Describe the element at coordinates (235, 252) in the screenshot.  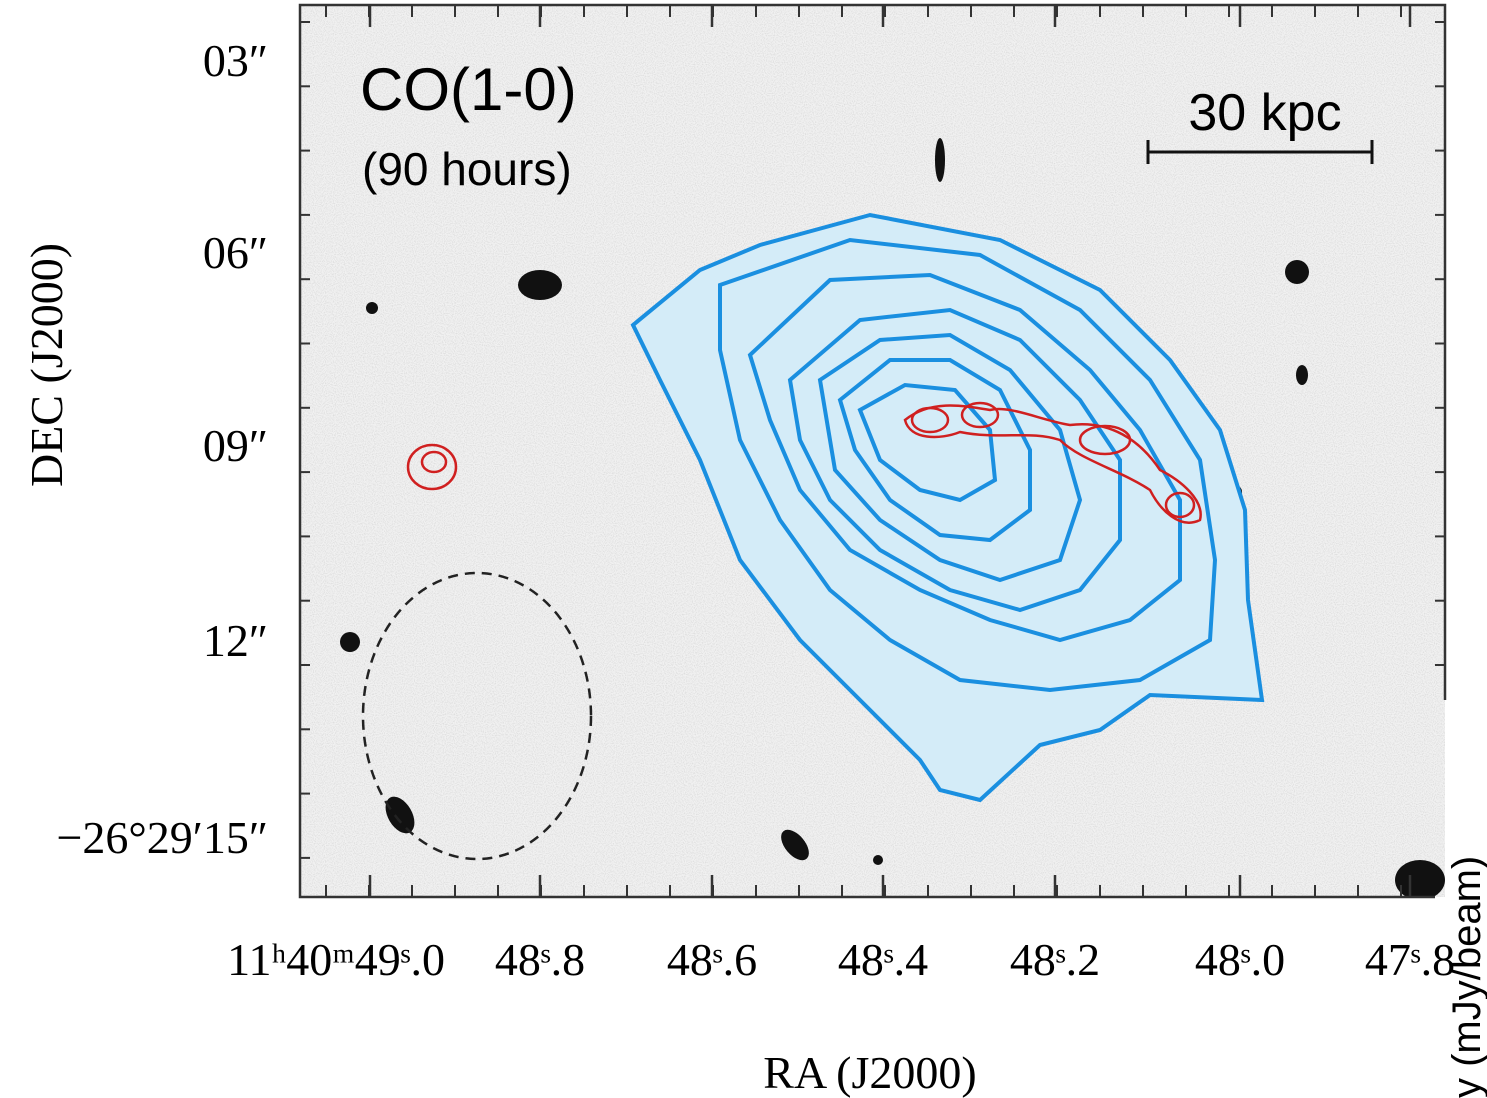
I see `y-tick-label: 06″` at that location.